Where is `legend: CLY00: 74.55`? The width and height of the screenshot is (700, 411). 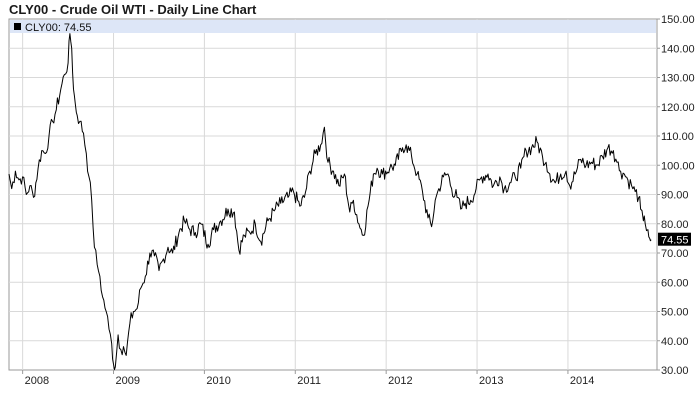
legend: CLY00: 74.55 is located at coordinates (333, 27).